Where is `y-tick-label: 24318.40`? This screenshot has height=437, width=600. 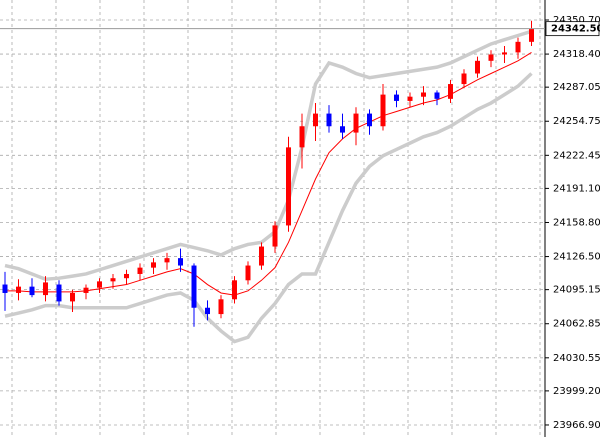 y-tick-label: 24318.40 is located at coordinates (576, 54).